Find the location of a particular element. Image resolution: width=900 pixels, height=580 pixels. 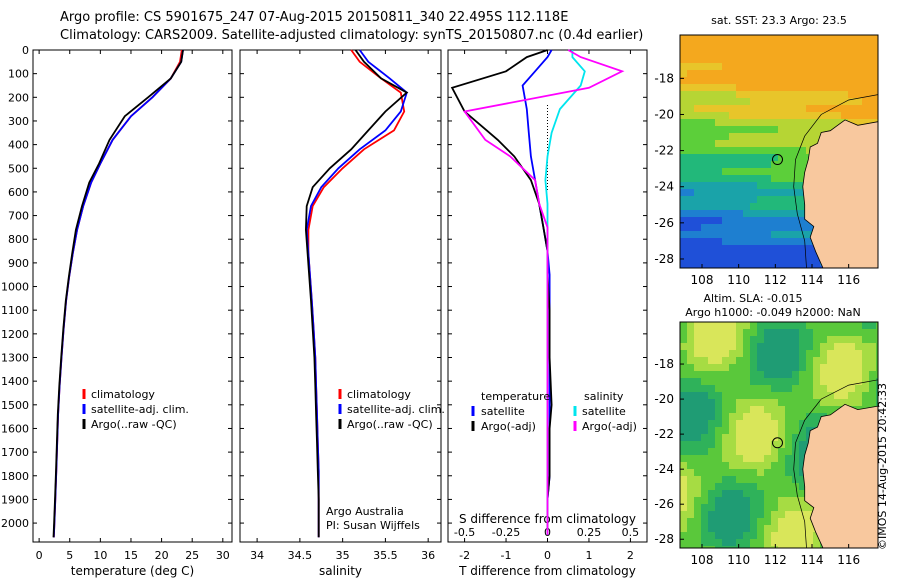

land is located at coordinates (840, 193).